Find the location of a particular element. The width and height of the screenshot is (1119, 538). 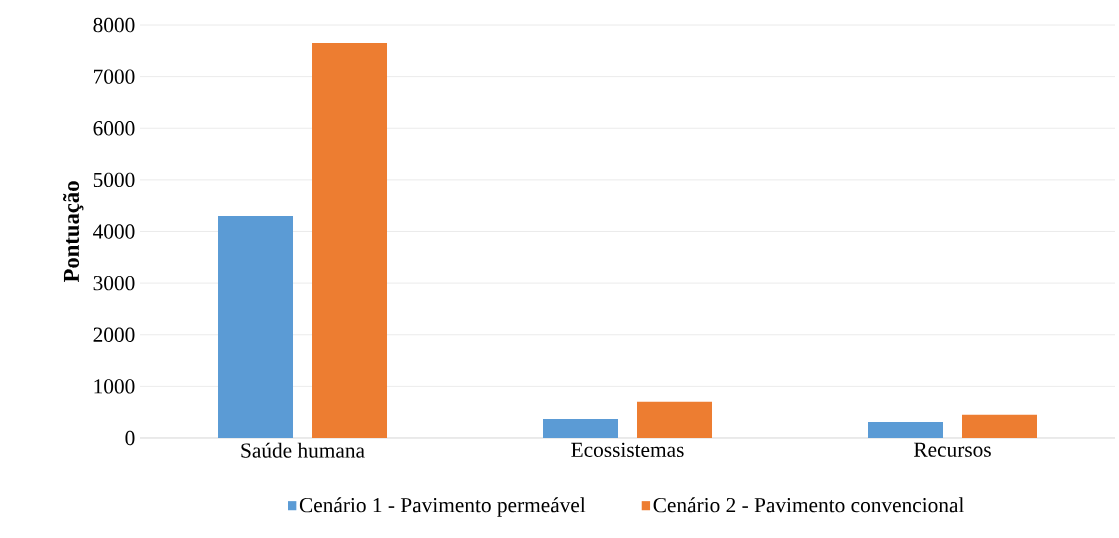

y-tick-label: 2000 is located at coordinates (114, 334).